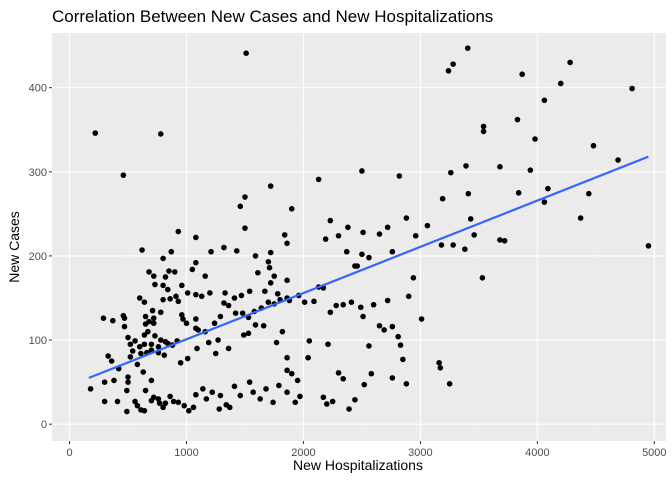  I want to click on x-tick-label: 4000, so click(537, 453).